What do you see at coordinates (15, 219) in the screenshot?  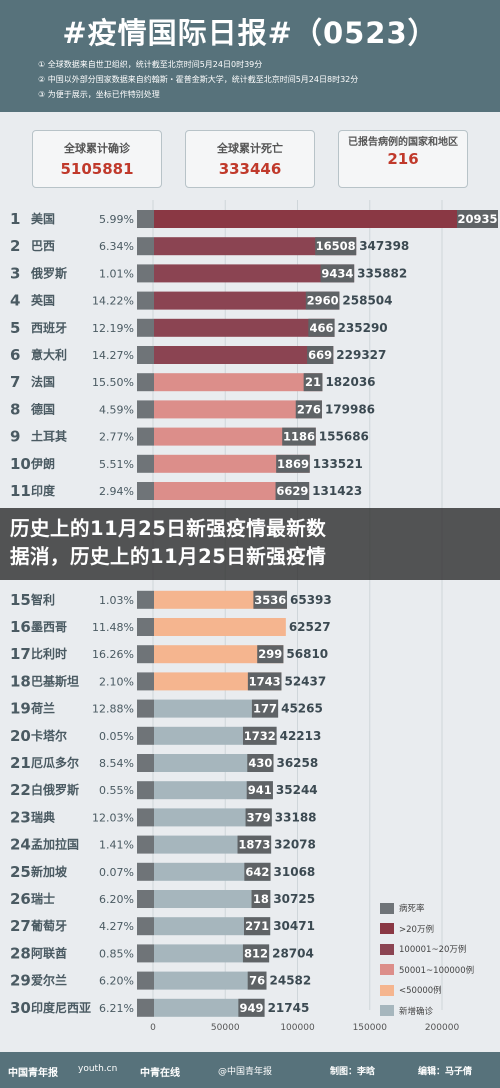 I see `rank-label: 1` at bounding box center [15, 219].